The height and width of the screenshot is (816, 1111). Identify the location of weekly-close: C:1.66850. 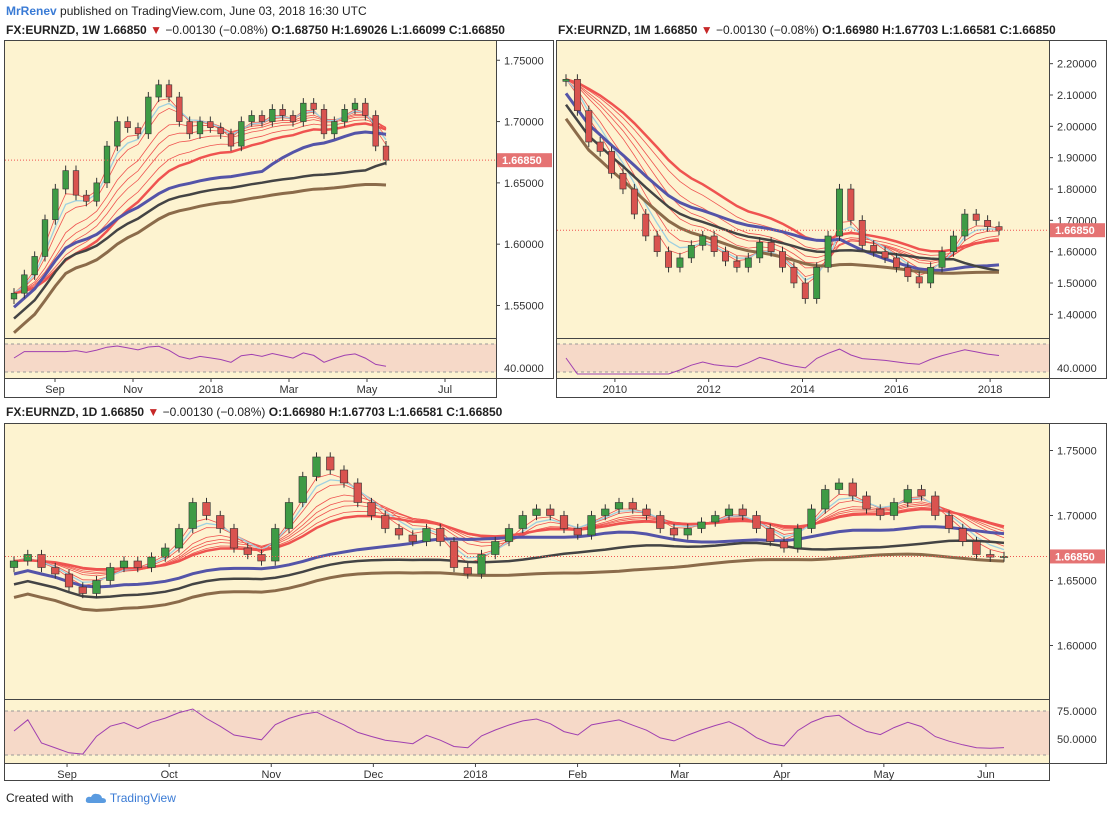
(476, 30).